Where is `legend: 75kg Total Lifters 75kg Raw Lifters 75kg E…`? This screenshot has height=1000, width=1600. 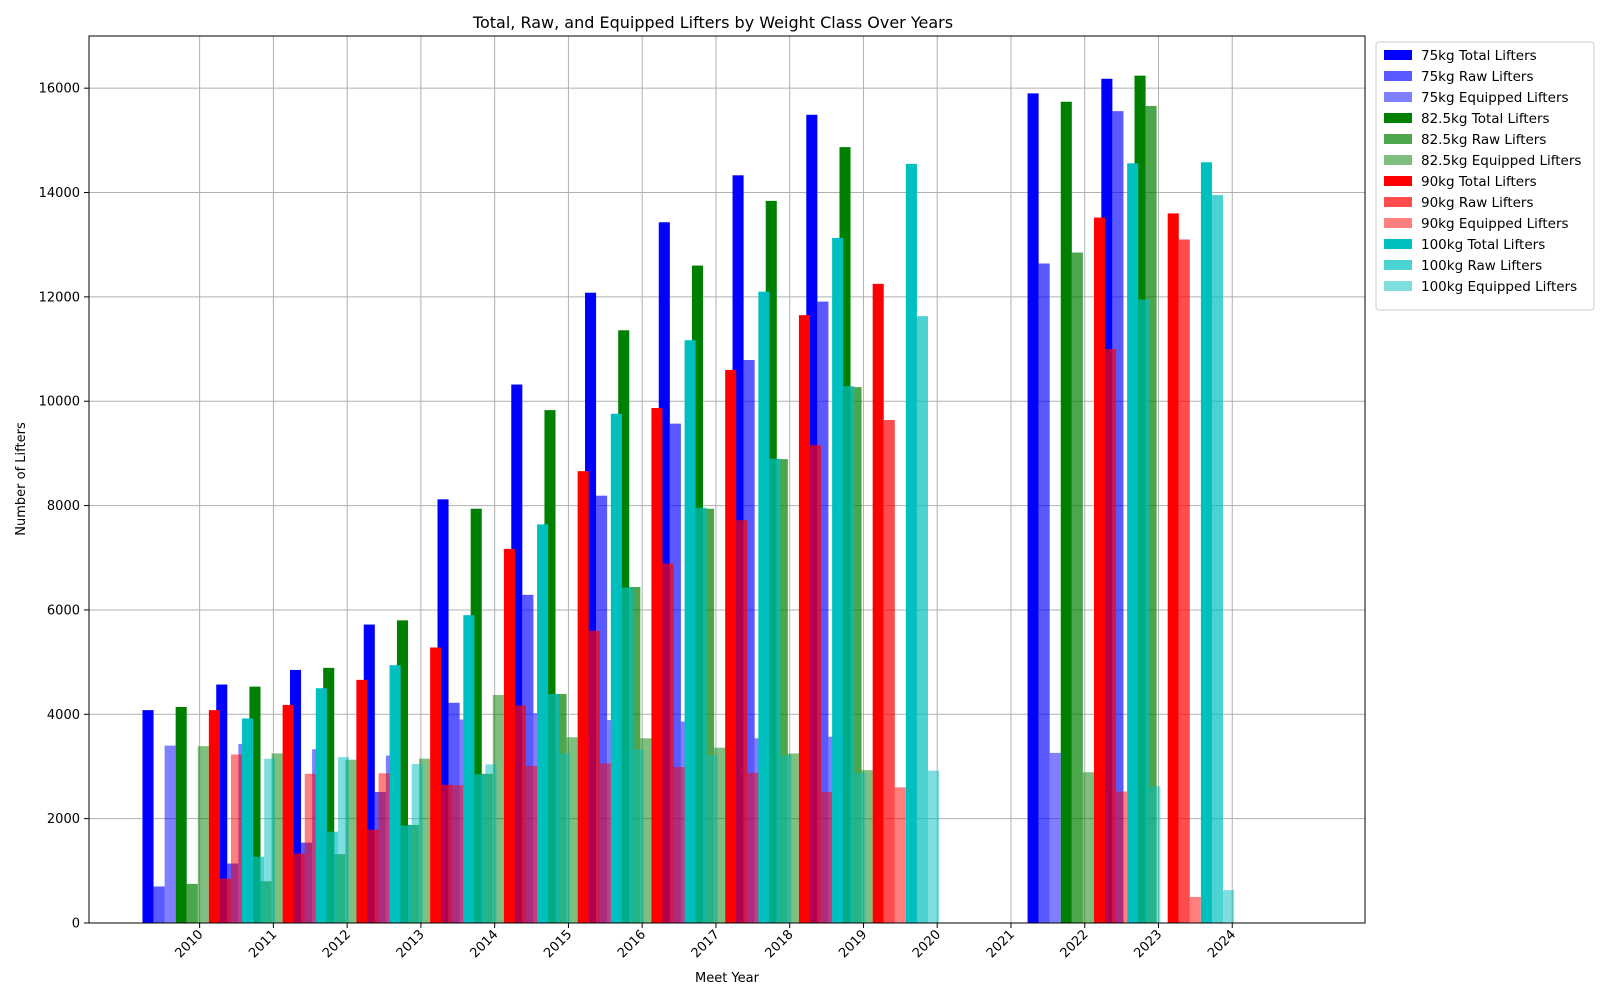
legend: 75kg Total Lifters 75kg Raw Lifters 75kg E… is located at coordinates (1485, 176).